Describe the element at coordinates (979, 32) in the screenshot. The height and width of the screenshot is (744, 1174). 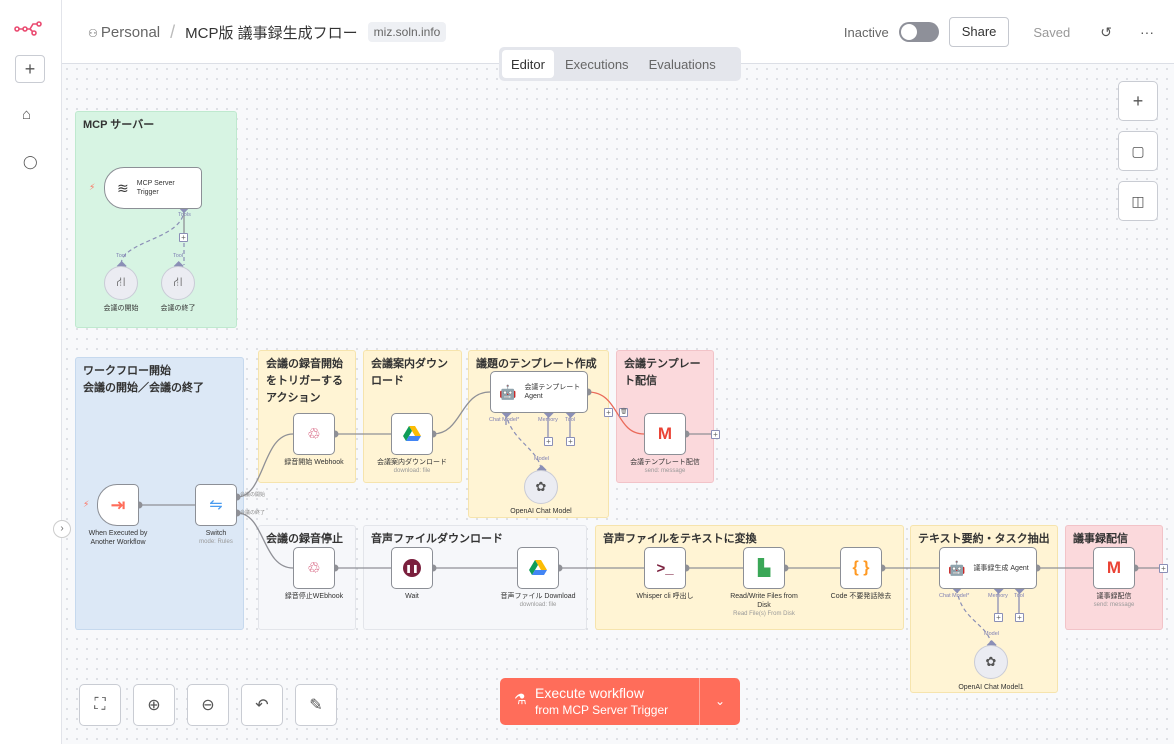
I see `share-button: Share` at that location.